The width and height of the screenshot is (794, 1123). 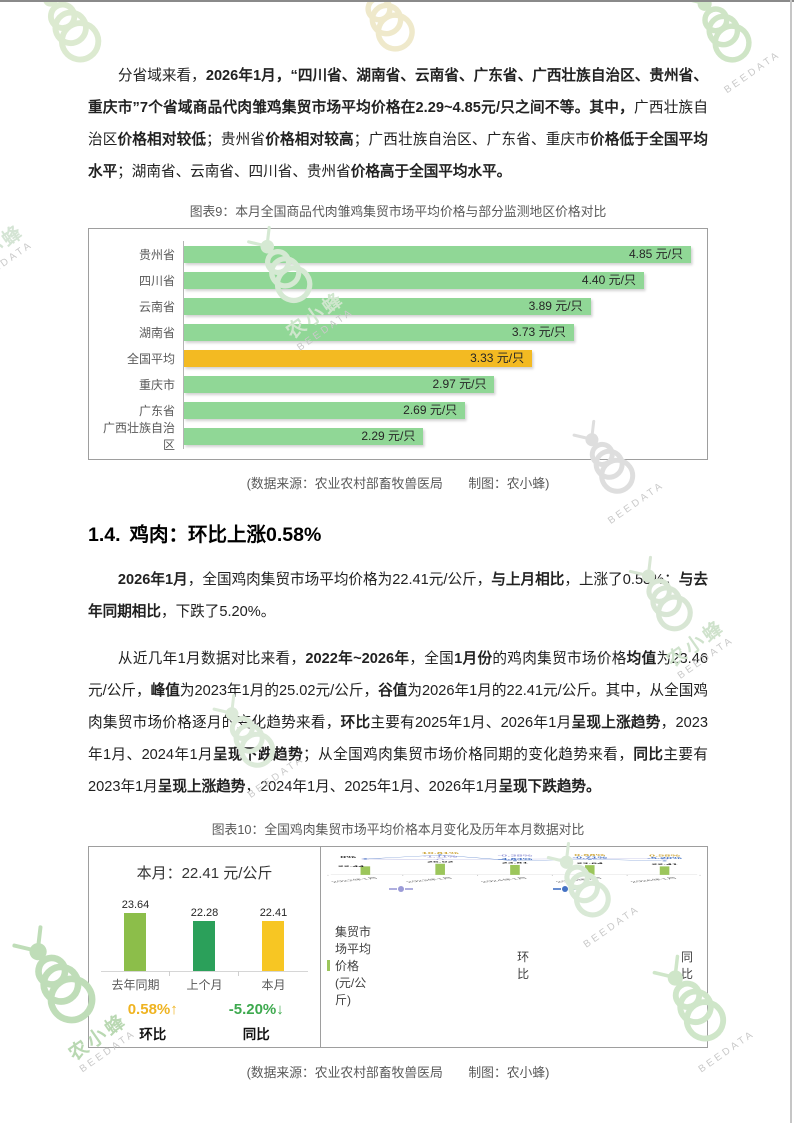 I want to click on chart10-bar-value-label: 22.41, so click(x=664, y=864).